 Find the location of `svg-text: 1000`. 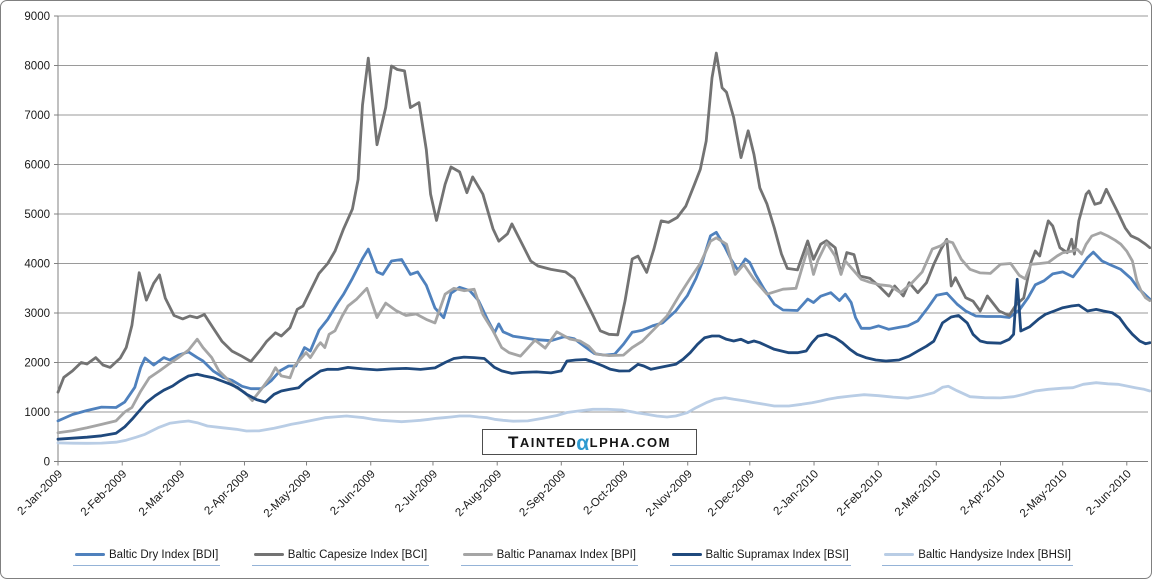

svg-text: 1000 is located at coordinates (37, 413).